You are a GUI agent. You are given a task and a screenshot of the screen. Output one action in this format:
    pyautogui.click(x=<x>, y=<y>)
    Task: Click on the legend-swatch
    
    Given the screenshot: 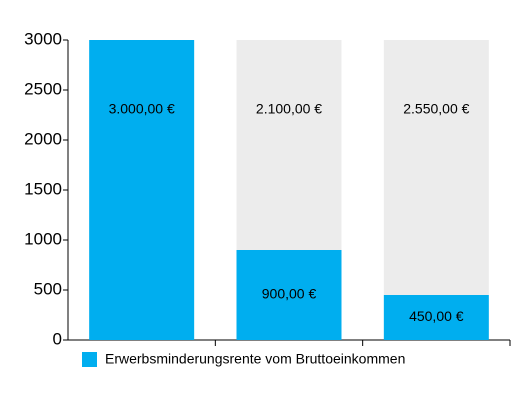 What is the action you would take?
    pyautogui.click(x=89, y=359)
    